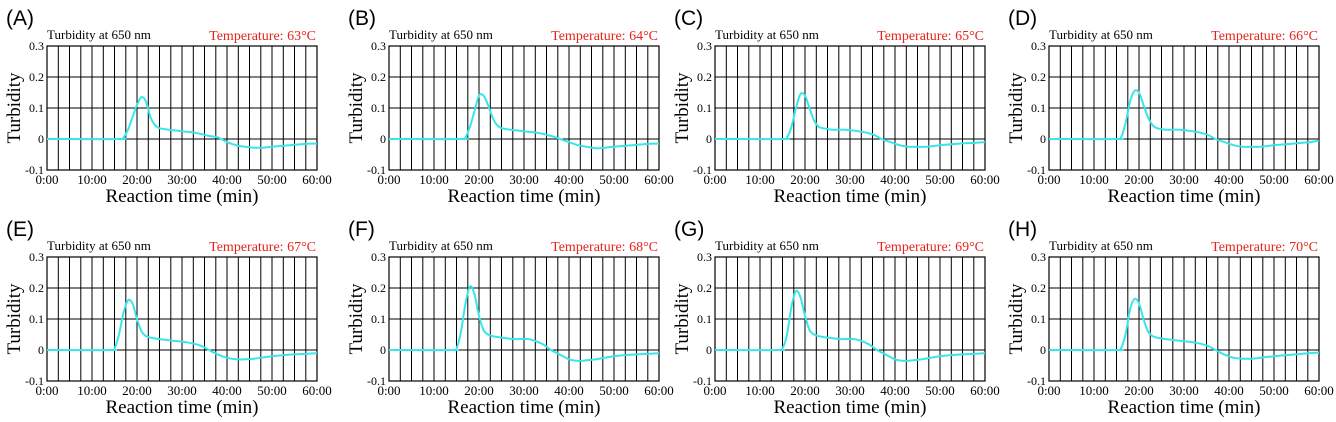 The width and height of the screenshot is (1336, 422). Describe the element at coordinates (361, 229) in the screenshot. I see `panel-label: (F)` at that location.